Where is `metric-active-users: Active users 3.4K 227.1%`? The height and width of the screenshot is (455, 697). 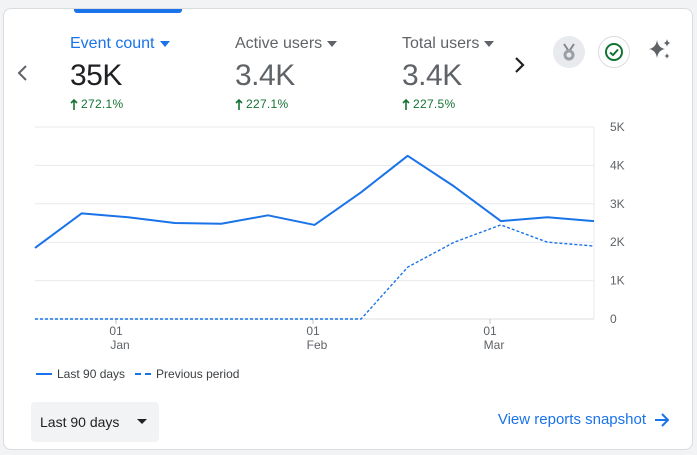 metric-active-users: Active users 3.4K 227.1% is located at coordinates (286, 73).